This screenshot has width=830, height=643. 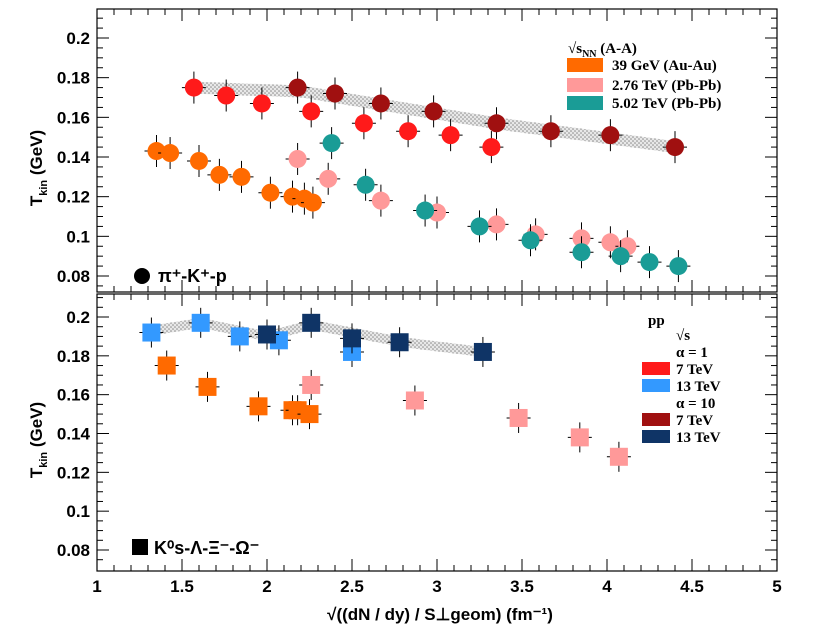 What do you see at coordinates (607, 586) in the screenshot?
I see `x-tick-label: 4` at bounding box center [607, 586].